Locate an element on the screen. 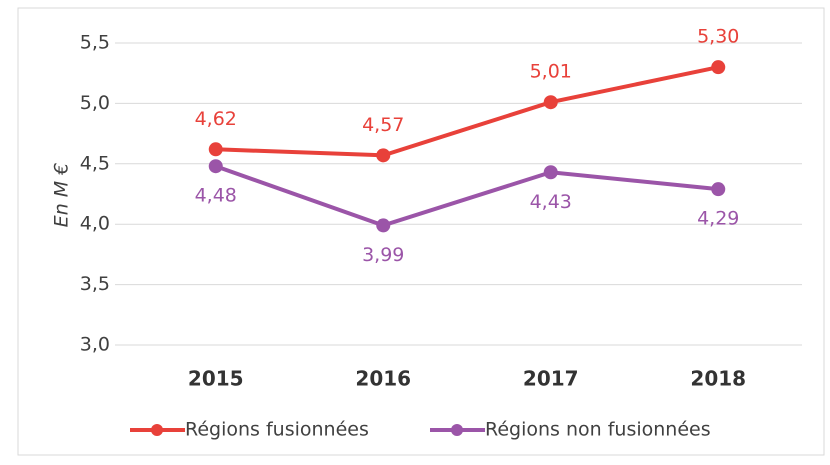  y-tick-label: 4,5 is located at coordinates (95, 163).